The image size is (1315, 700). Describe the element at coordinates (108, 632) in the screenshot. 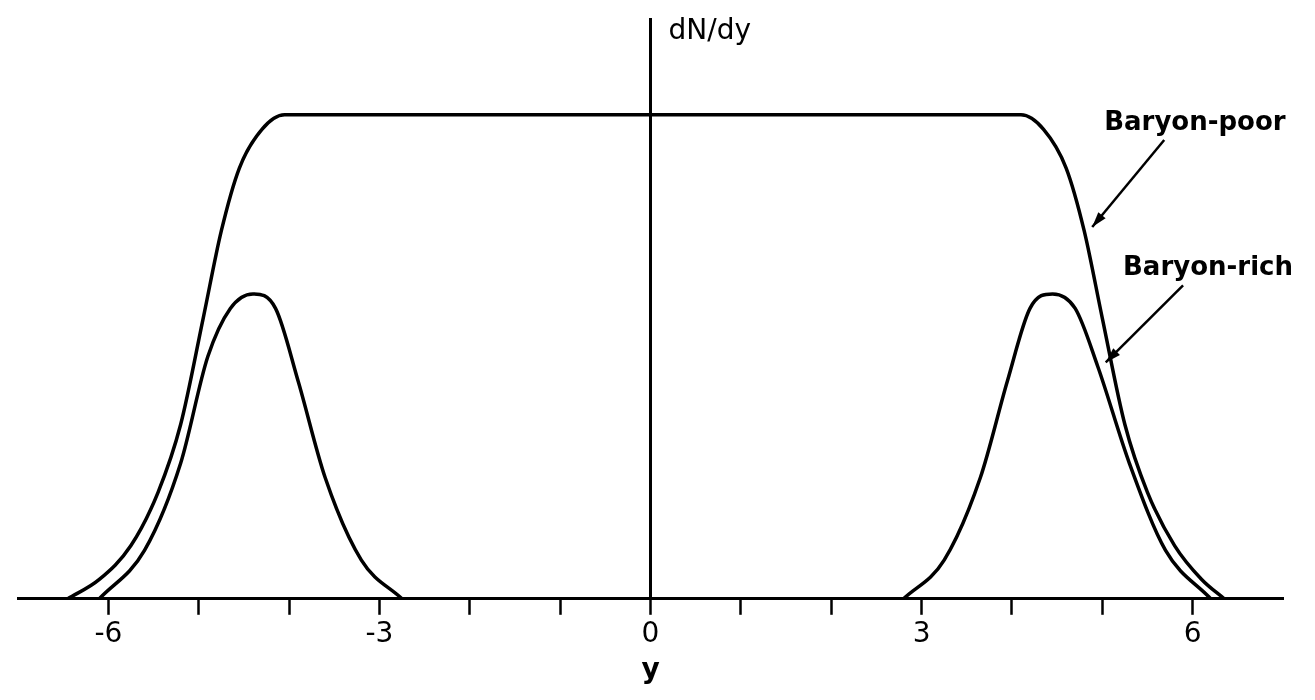

I see `x-tick-label: -6` at that location.